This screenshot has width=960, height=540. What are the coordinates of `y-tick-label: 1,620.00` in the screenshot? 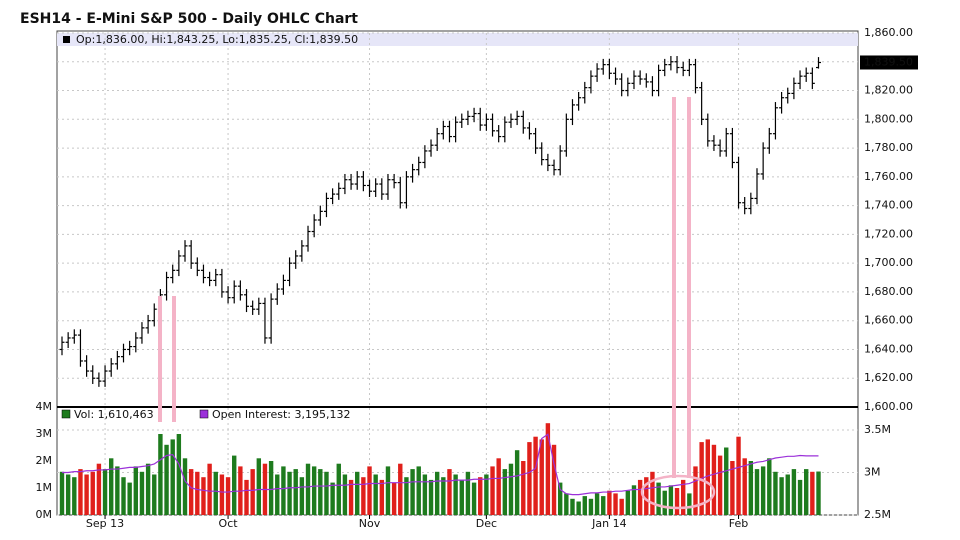 It's located at (888, 377).